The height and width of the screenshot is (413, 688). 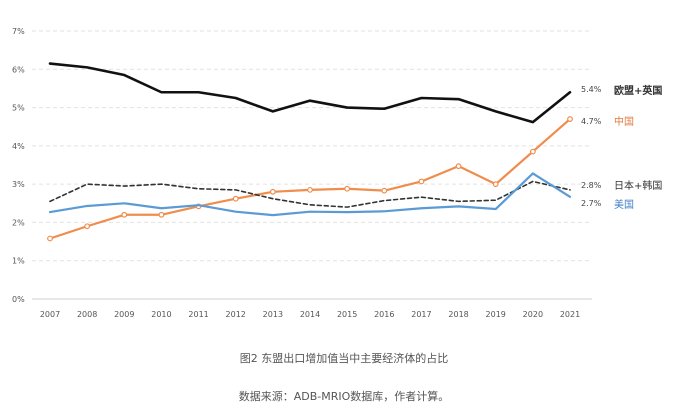 I want to click on end-value-label: 4.7%, so click(x=591, y=121).